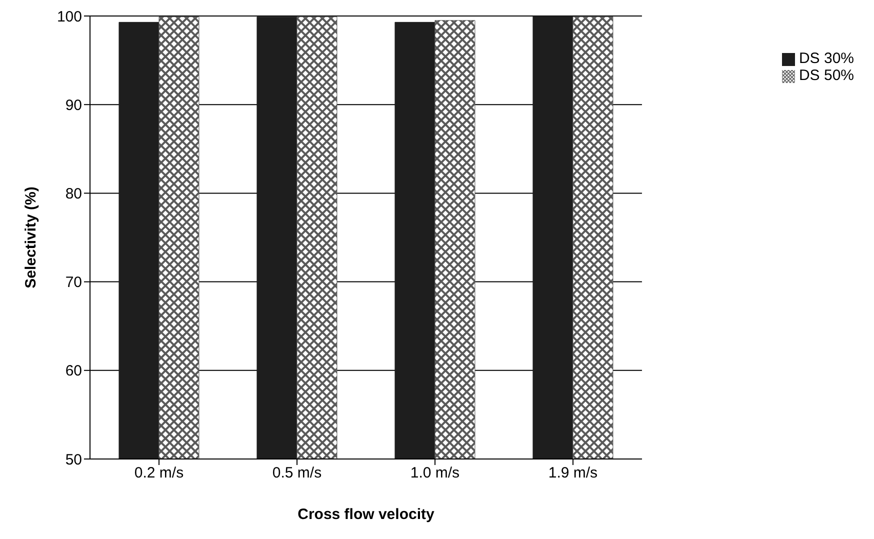  I want to click on y-tick-label: 50, so click(73, 459).